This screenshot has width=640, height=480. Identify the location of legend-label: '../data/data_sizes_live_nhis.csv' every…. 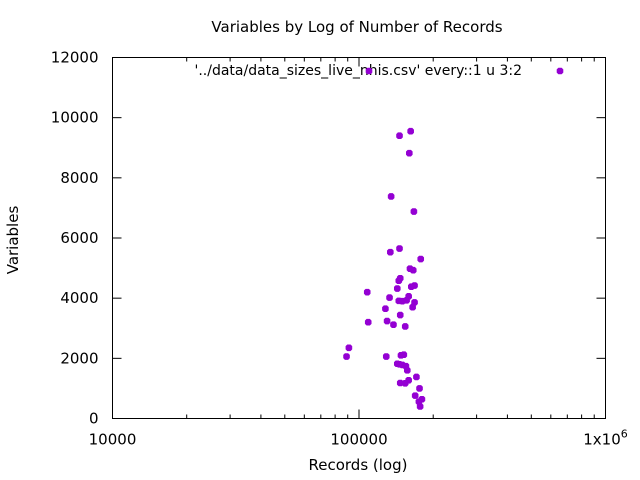
(358, 71).